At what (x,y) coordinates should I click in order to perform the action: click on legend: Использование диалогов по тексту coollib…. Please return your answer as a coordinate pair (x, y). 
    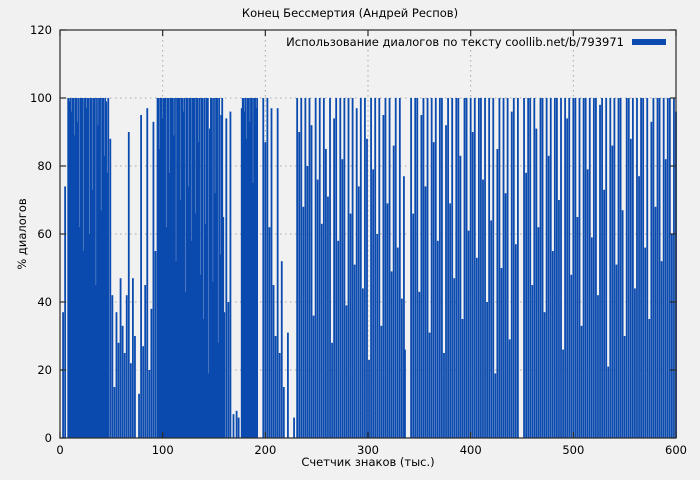
    Looking at the image, I should click on (476, 42).